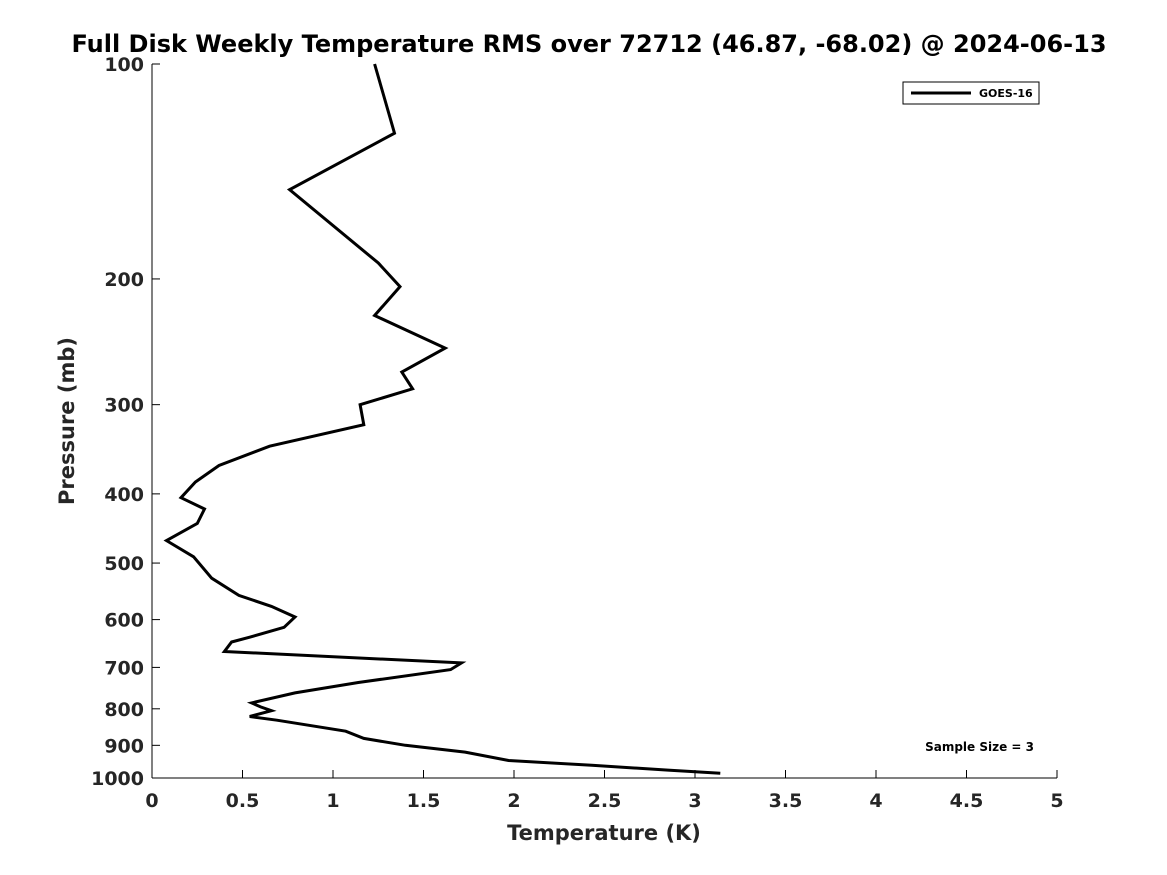 The height and width of the screenshot is (875, 1167). What do you see at coordinates (124, 710) in the screenshot?
I see `y-tick-label: 800` at bounding box center [124, 710].